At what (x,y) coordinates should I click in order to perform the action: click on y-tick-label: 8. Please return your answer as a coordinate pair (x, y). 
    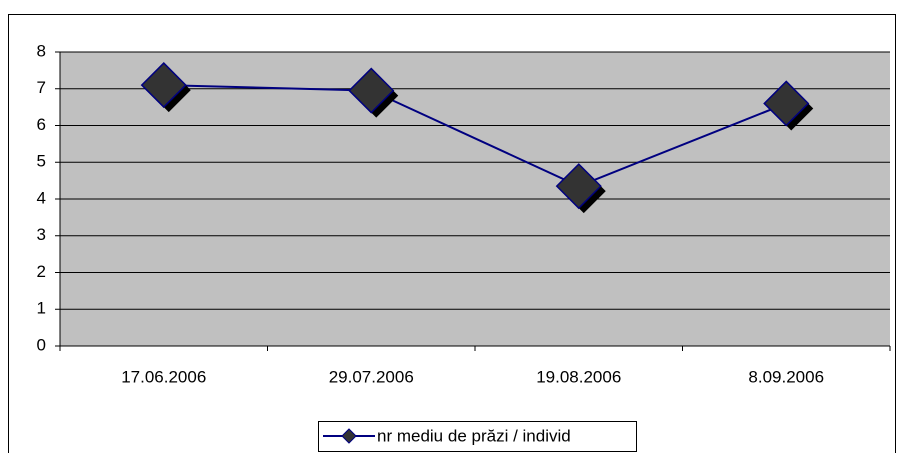
    Looking at the image, I should click on (41, 50).